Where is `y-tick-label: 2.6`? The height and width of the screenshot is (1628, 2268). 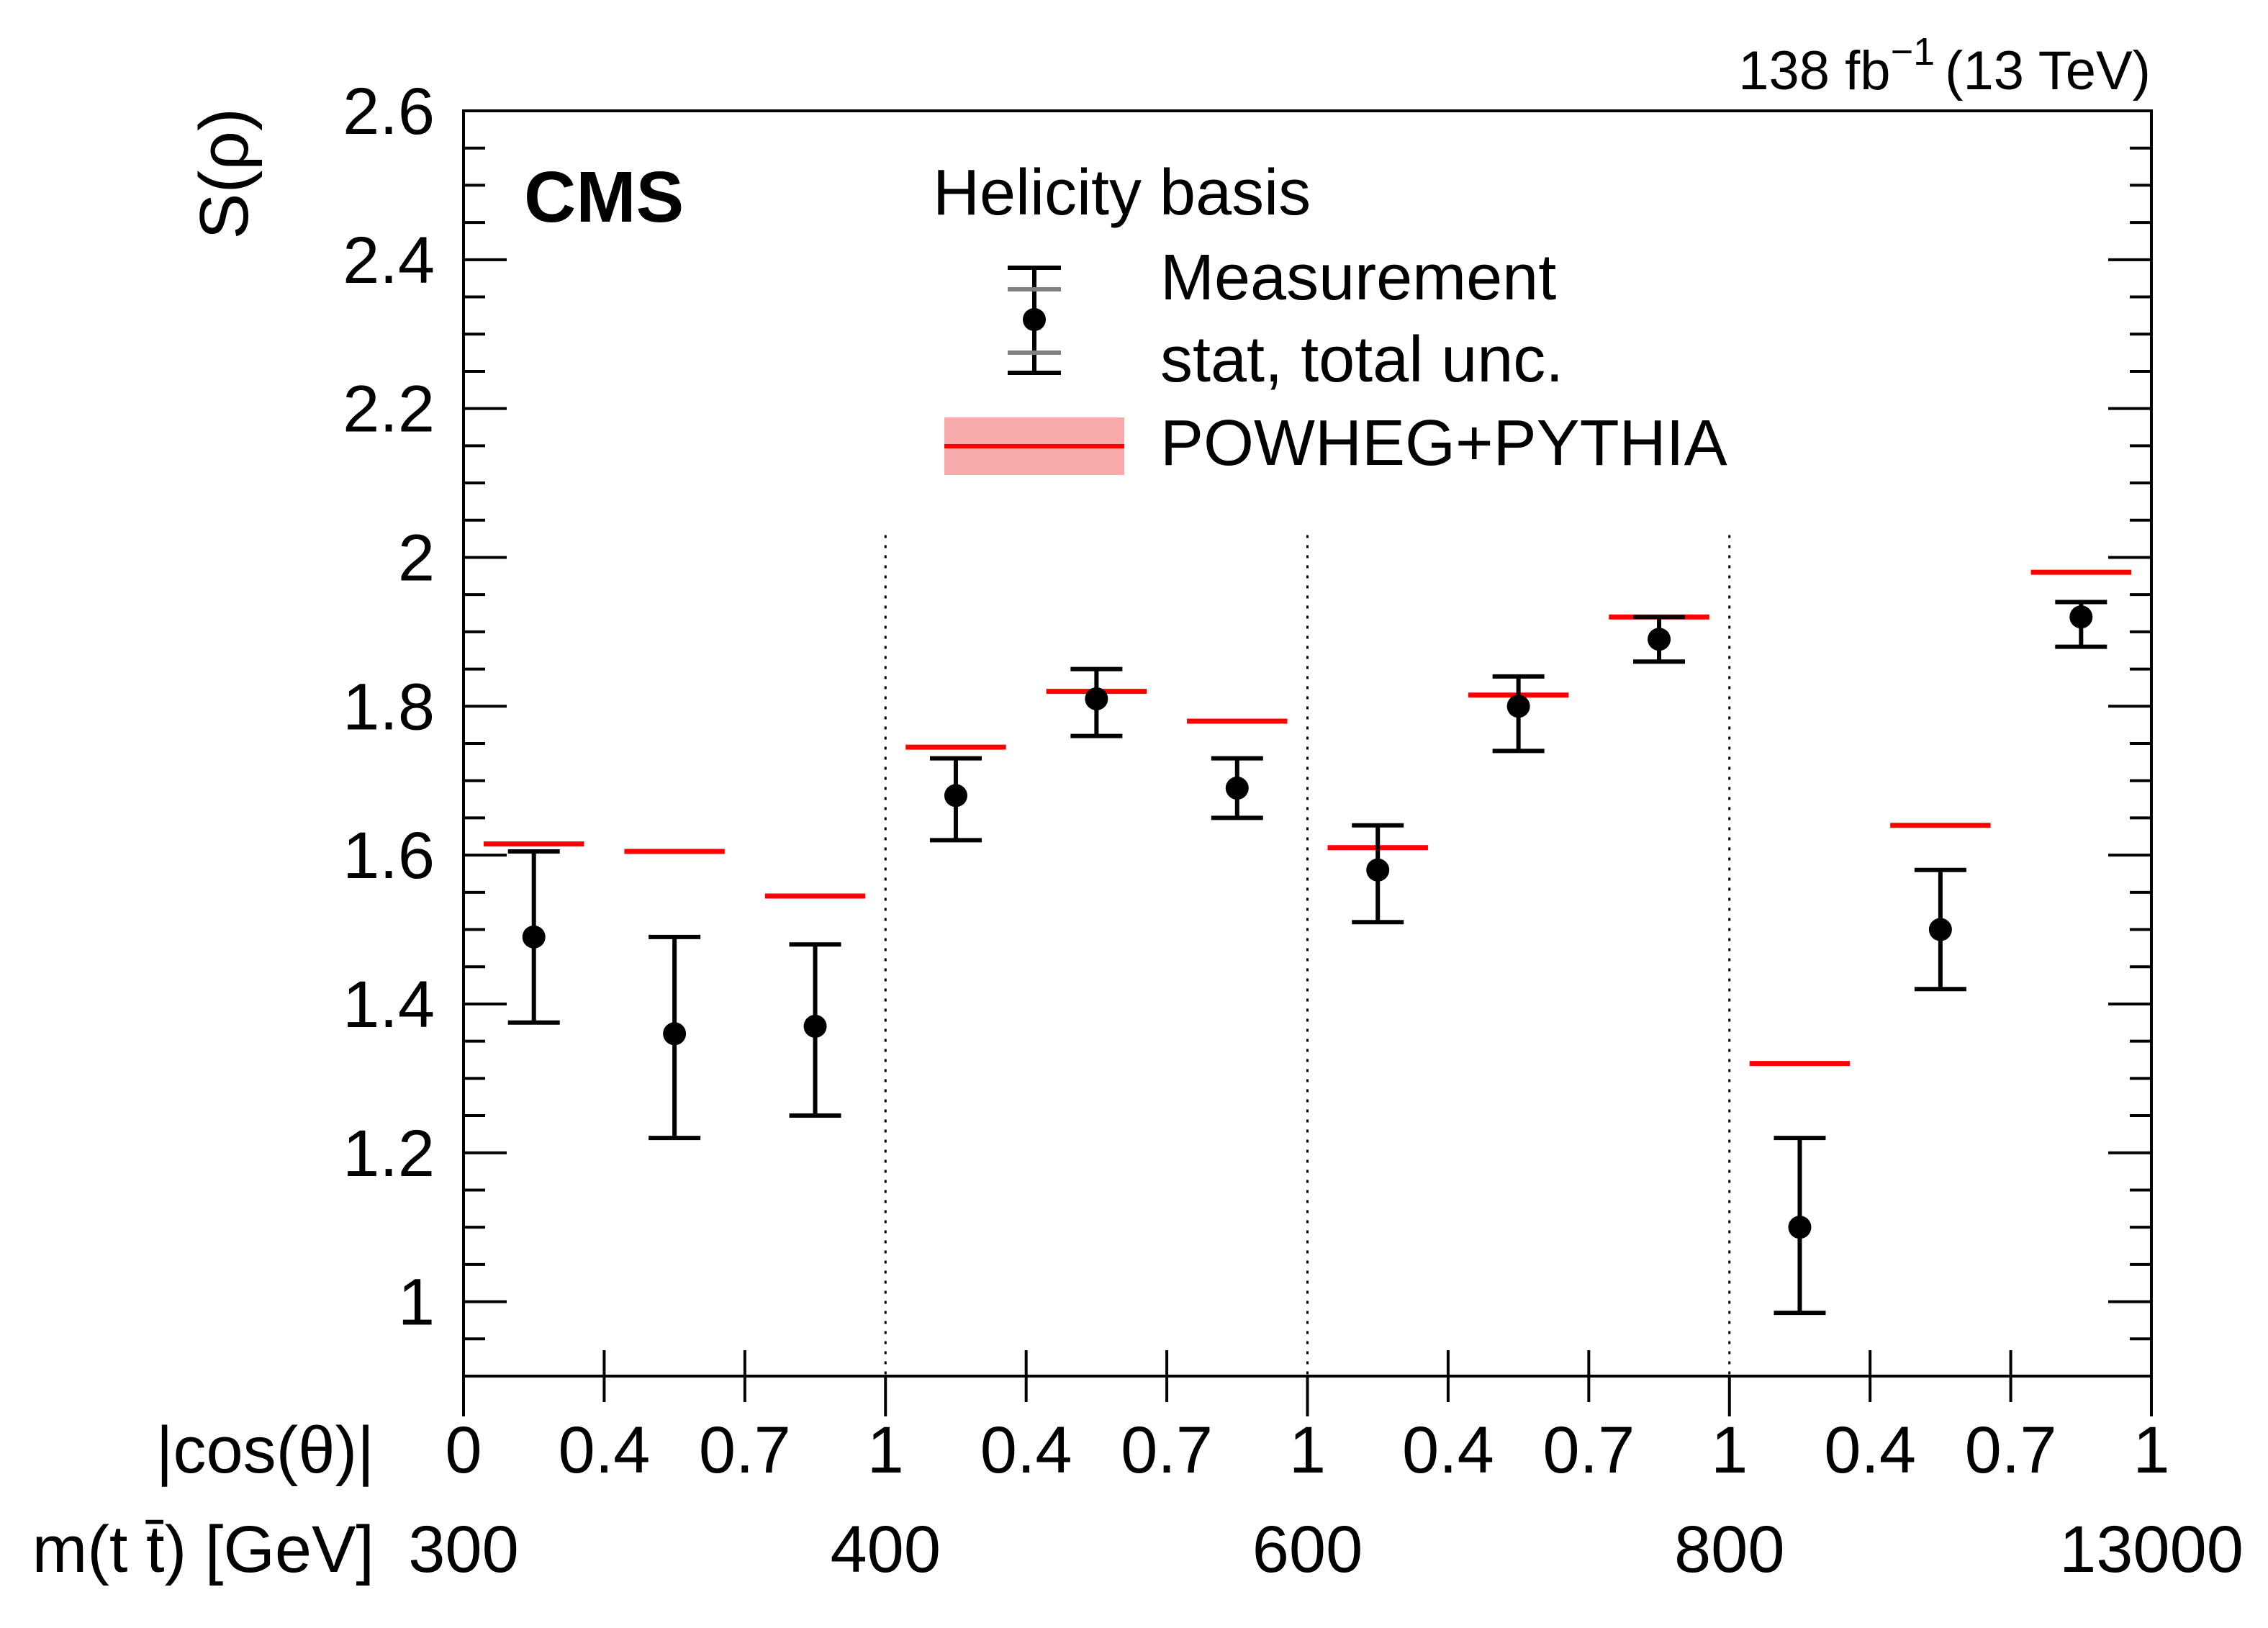 y-tick-label: 2.6 is located at coordinates (389, 111).